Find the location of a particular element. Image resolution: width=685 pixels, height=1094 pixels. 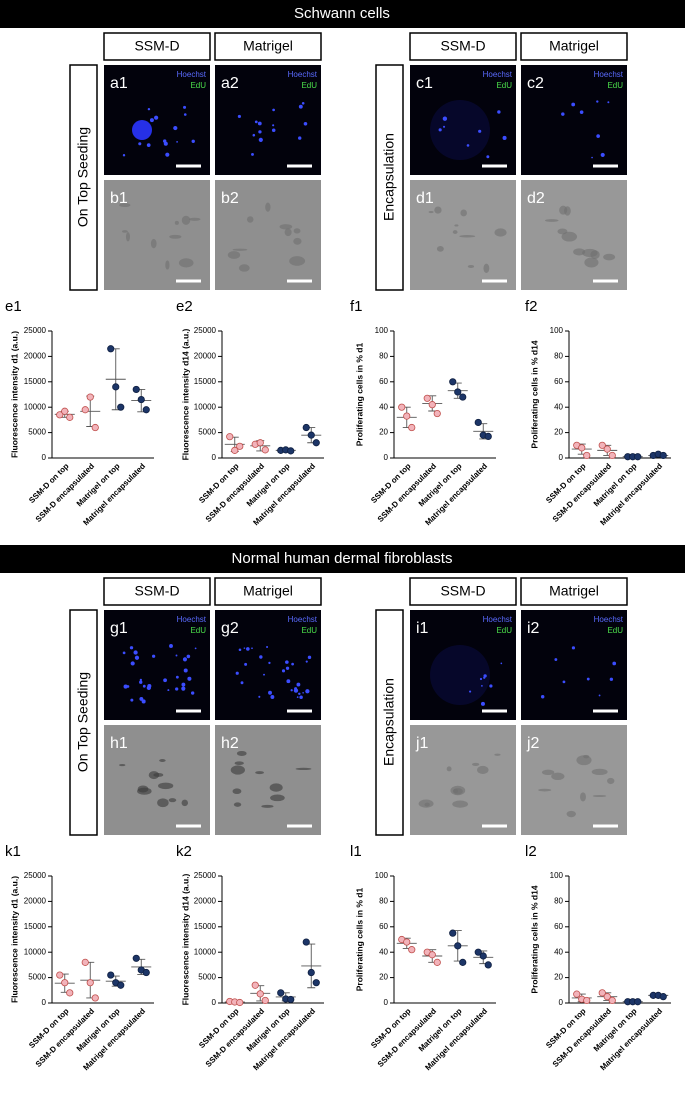

column-label: Matrigel is located at coordinates (574, 591).